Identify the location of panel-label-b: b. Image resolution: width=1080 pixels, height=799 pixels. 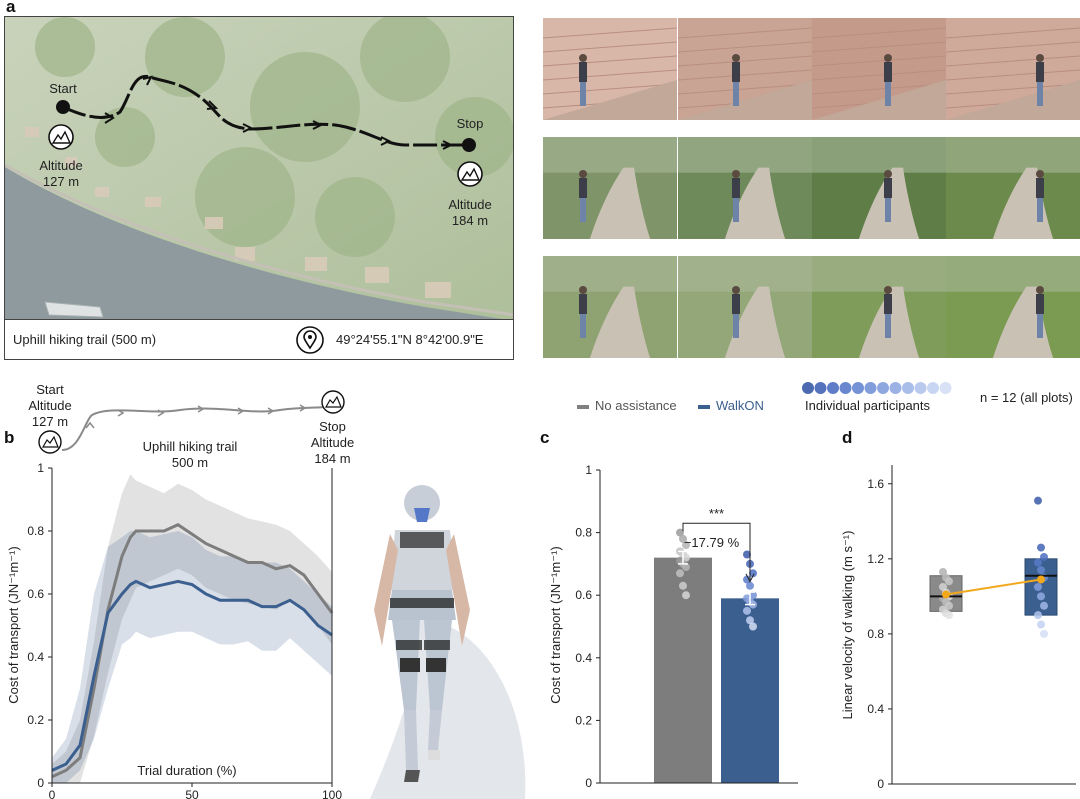
(9, 437).